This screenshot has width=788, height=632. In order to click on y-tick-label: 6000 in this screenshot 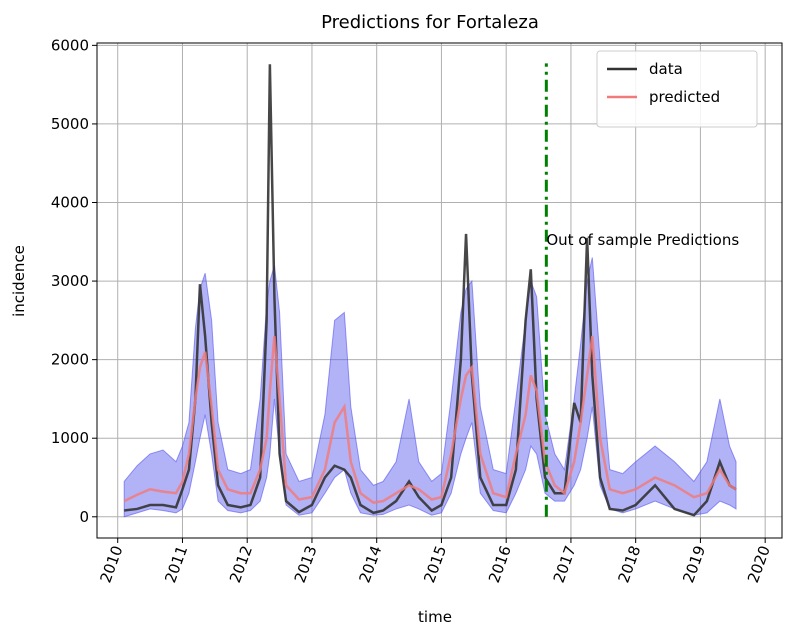, I will do `click(70, 45)`.